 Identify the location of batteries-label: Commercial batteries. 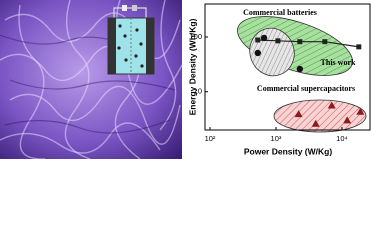
(280, 12).